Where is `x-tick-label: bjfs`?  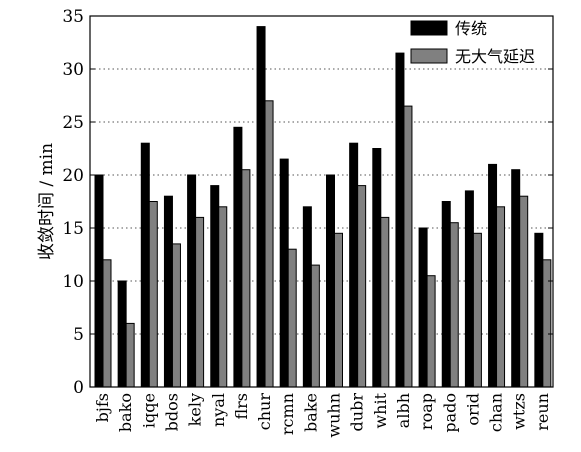
x-tick-label: bjfs is located at coordinates (102, 407).